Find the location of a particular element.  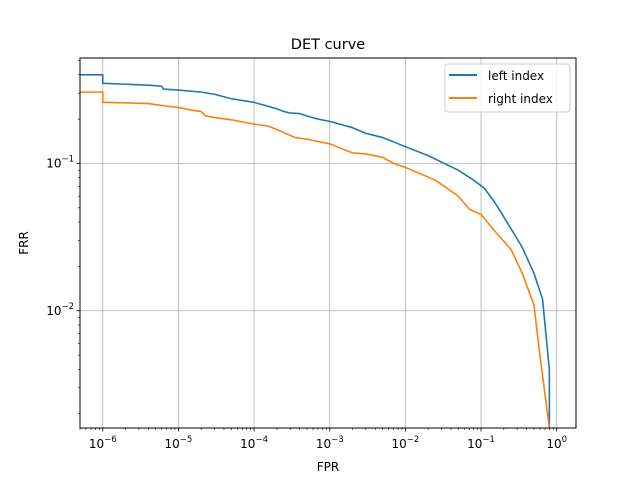

x-tick-label: 10⁻⁶ is located at coordinates (103, 443).